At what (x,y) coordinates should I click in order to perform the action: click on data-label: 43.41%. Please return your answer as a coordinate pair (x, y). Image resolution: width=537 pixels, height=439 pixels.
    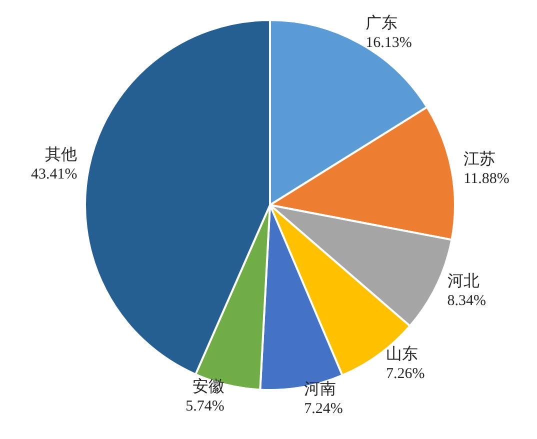
    Looking at the image, I should click on (54, 174).